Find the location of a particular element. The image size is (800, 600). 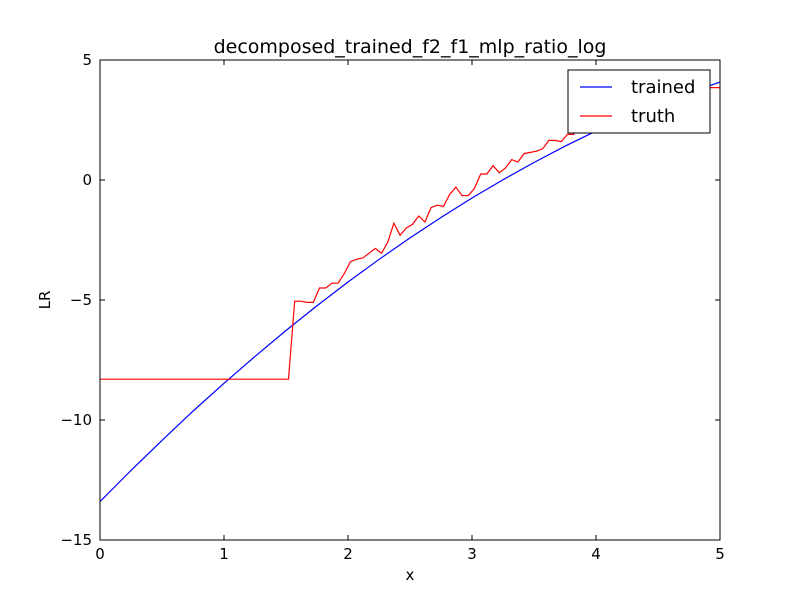

y-tick-label: −15 is located at coordinates (76, 540).